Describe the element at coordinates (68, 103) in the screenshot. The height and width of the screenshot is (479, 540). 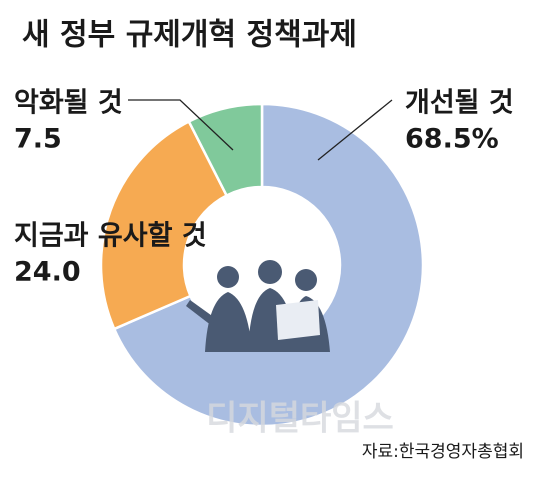
I see `category-label: 악화될 것` at that location.